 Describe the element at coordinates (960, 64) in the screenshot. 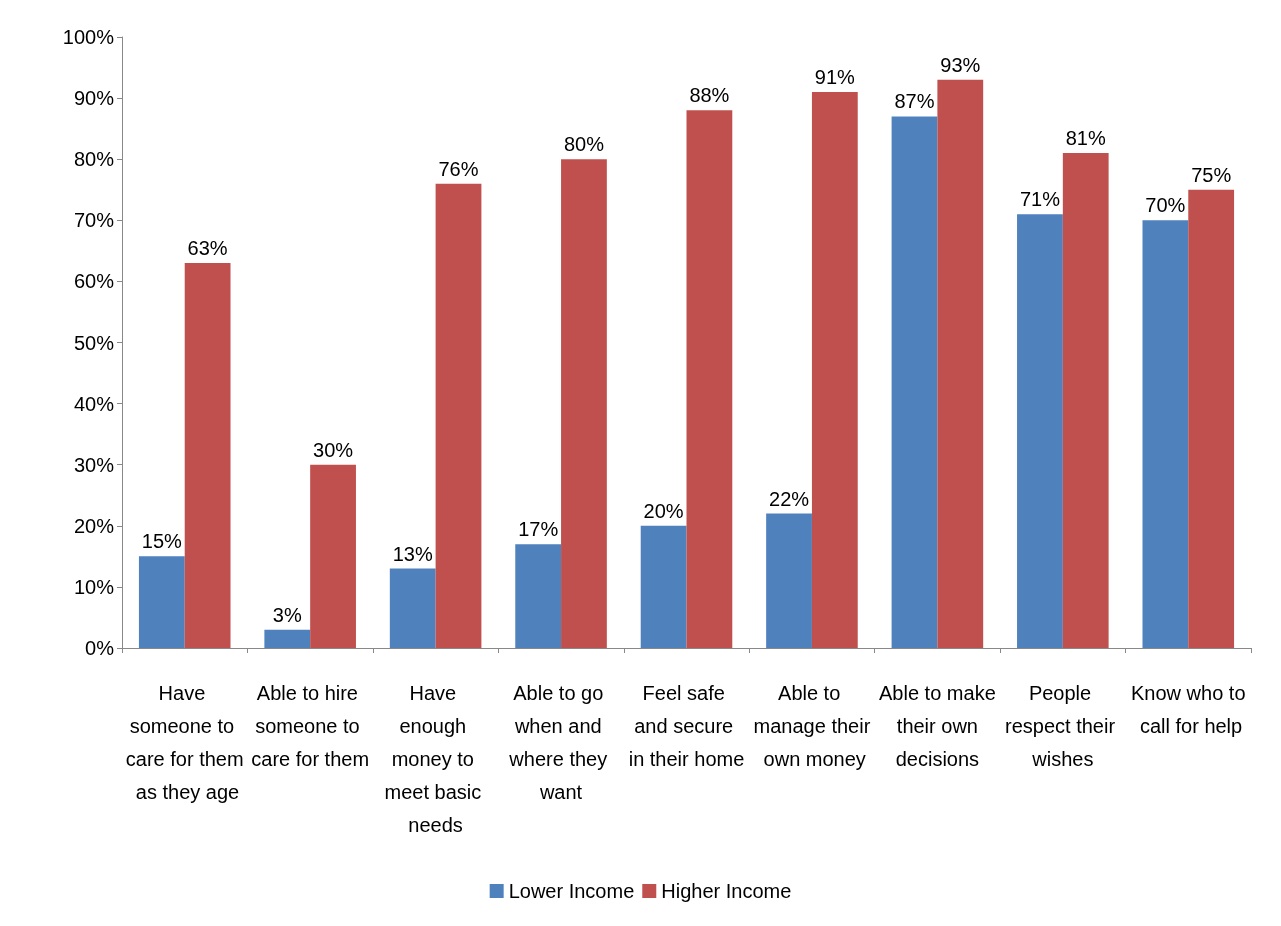

I see `data-label: 93%` at that location.